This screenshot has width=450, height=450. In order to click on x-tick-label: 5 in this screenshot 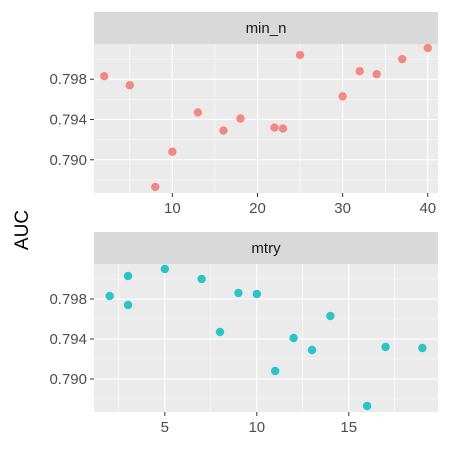, I will do `click(165, 427)`.